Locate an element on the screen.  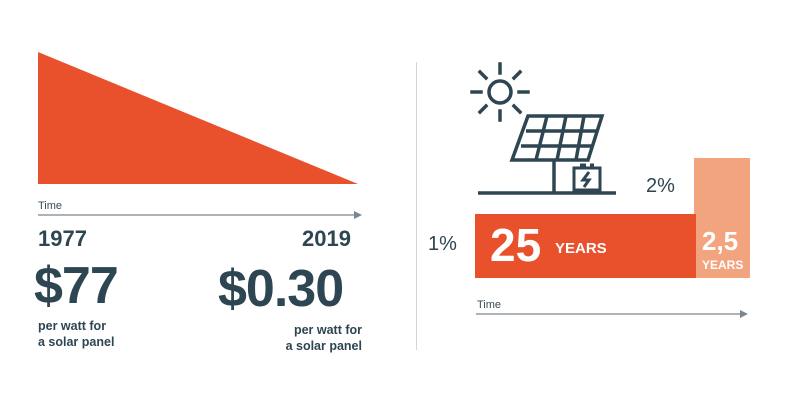
price-decline-wedge is located at coordinates (198, 118).